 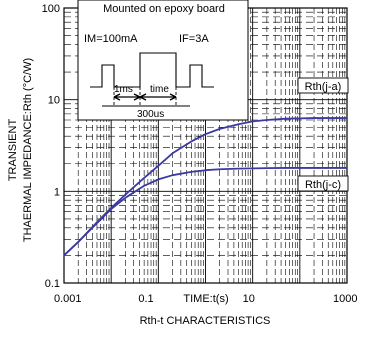 I want to click on series-label-rth-ja: Rth(j-a), so click(x=323, y=85).